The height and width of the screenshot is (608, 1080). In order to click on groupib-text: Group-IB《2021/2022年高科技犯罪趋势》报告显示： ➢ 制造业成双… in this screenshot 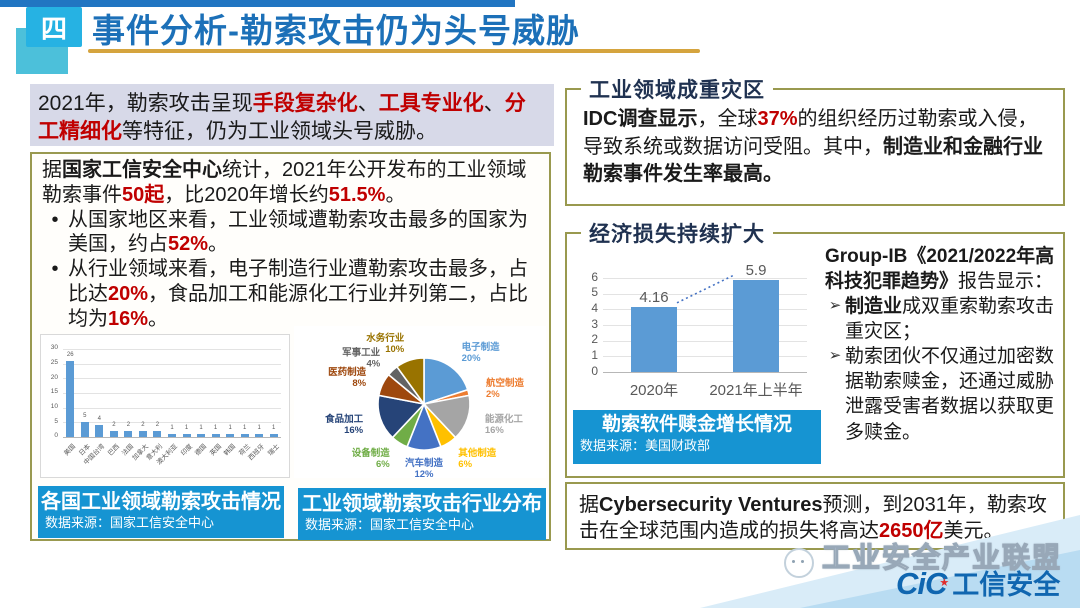, I will do `click(943, 344)`.